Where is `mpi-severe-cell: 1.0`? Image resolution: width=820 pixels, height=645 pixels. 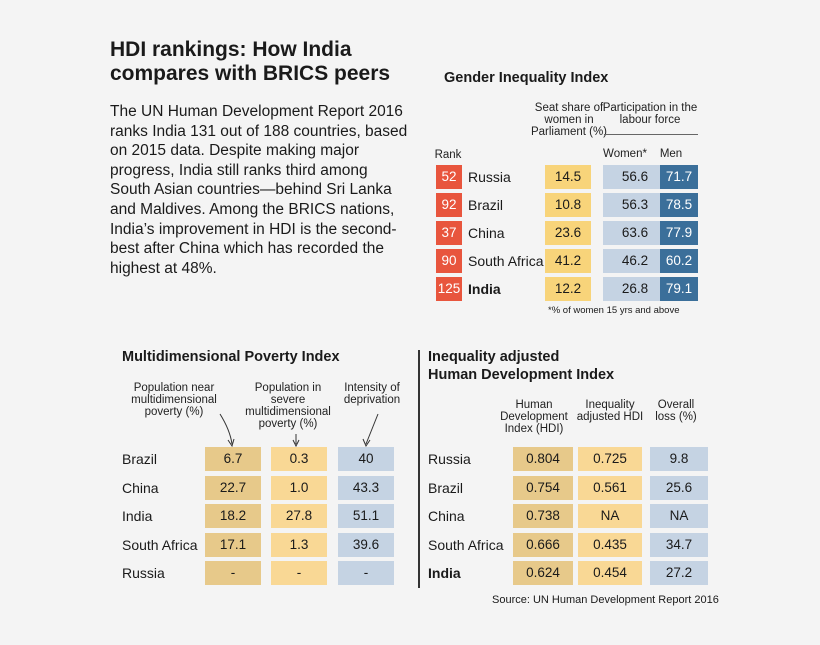 mpi-severe-cell: 1.0 is located at coordinates (299, 487).